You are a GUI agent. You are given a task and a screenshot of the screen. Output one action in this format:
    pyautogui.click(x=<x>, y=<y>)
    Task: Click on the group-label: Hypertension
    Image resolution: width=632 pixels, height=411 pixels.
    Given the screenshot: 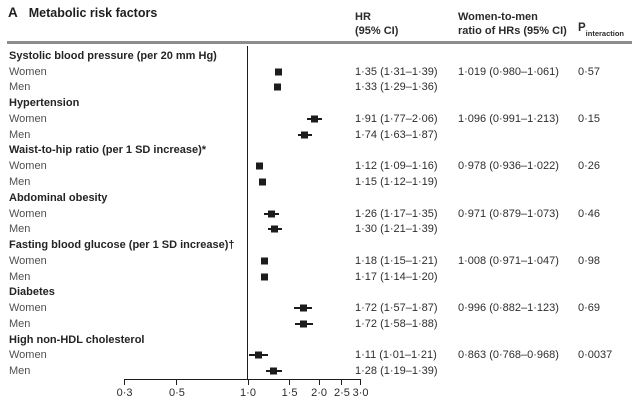 What is the action you would take?
    pyautogui.click(x=44, y=103)
    